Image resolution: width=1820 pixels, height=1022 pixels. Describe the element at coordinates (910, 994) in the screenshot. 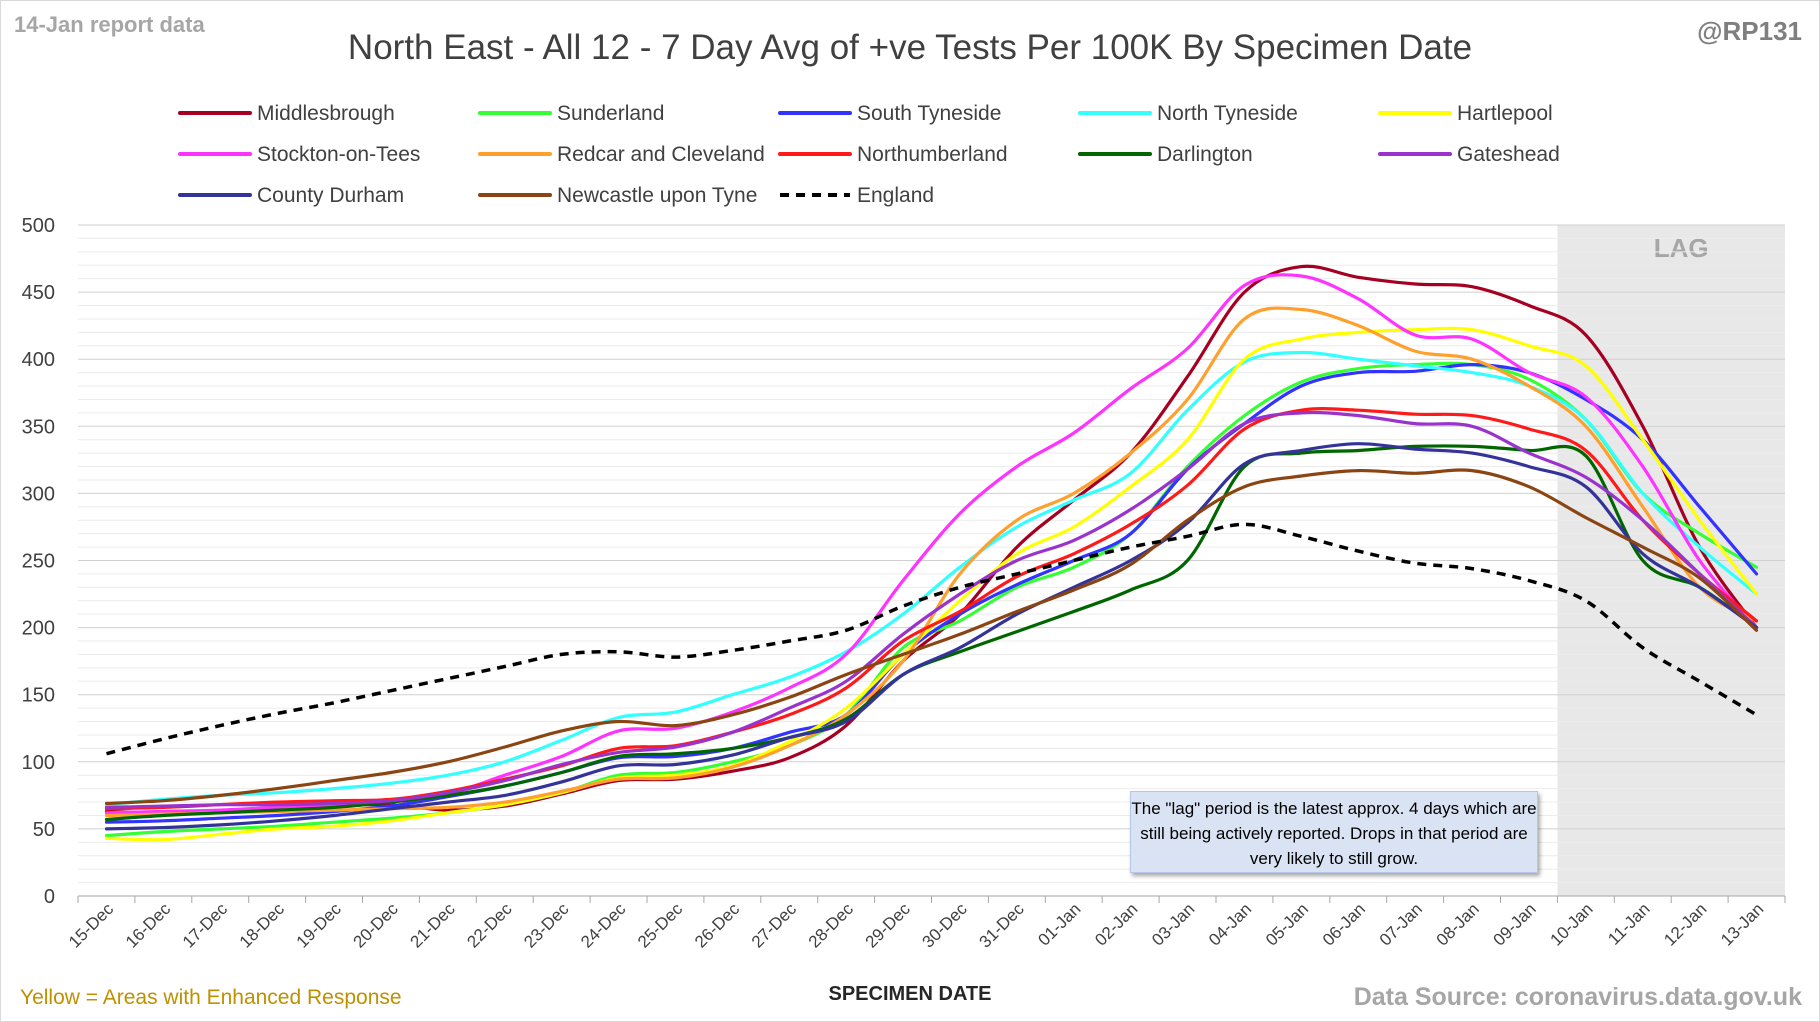

I see `x-axis-title: SPECIMEN DATE` at that location.